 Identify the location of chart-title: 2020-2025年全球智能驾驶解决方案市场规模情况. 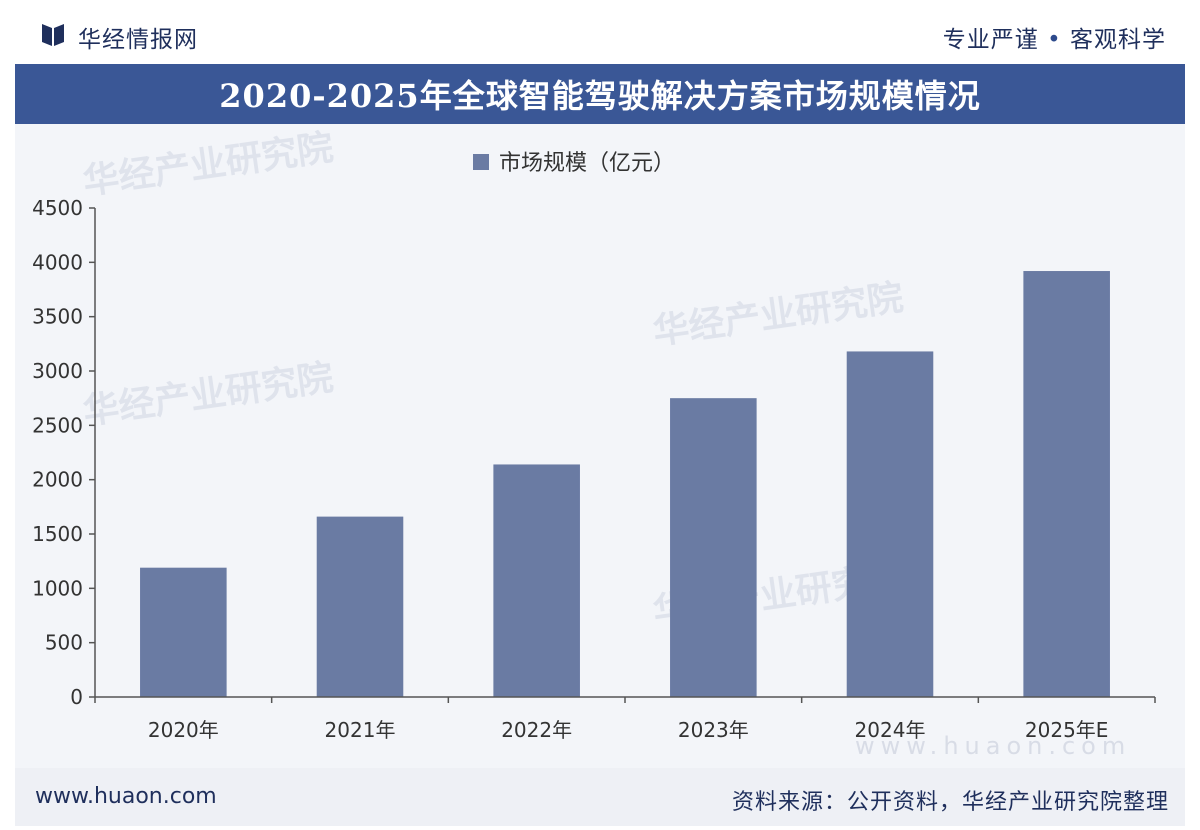
(600, 96).